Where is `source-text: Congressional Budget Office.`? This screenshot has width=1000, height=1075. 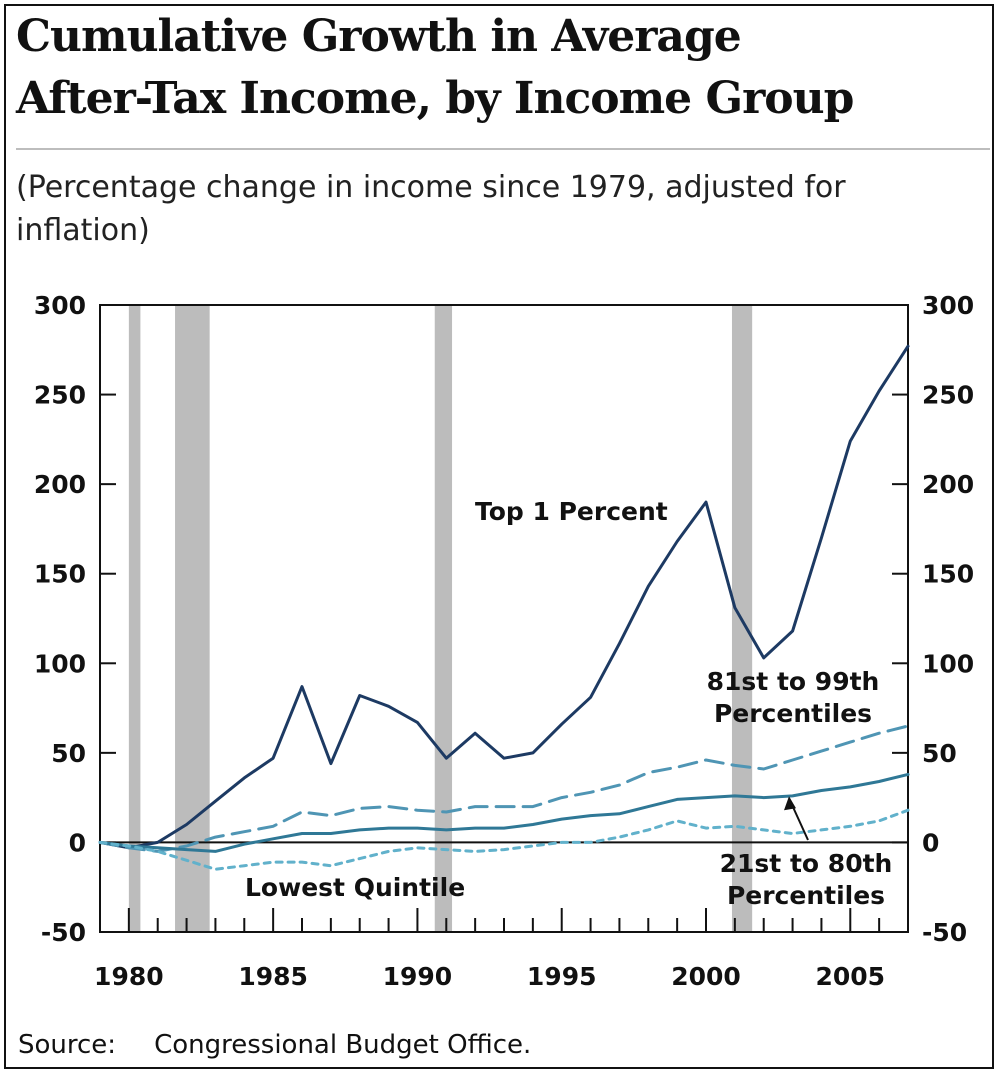 source-text: Congressional Budget Office. is located at coordinates (343, 1045).